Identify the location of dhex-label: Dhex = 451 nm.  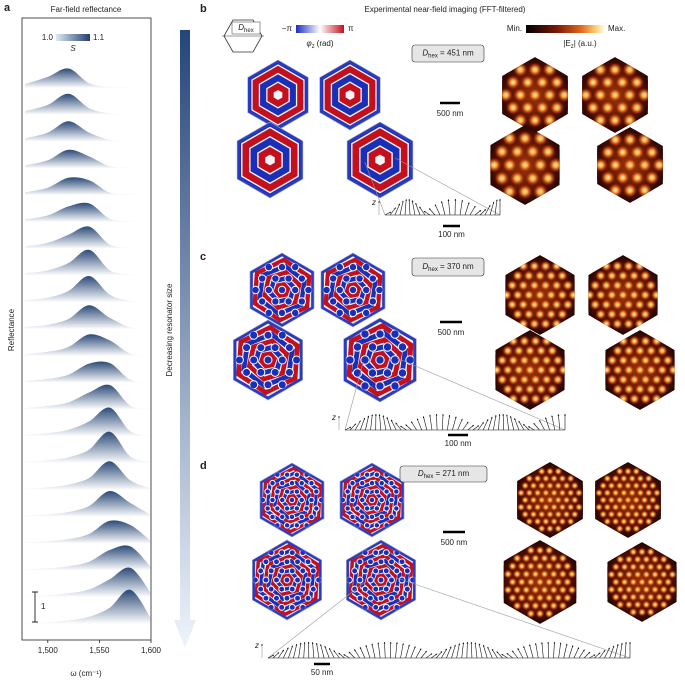
(448, 54).